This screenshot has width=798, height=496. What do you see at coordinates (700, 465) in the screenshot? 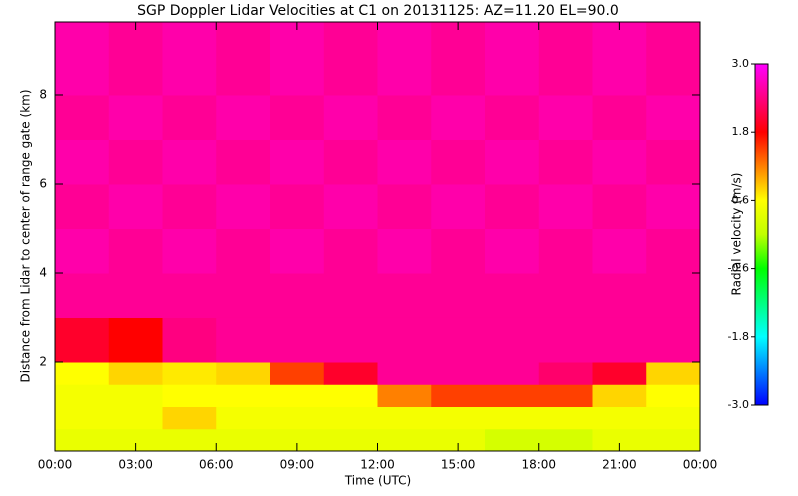
I see `x-tick-label: 00:00` at bounding box center [700, 465].